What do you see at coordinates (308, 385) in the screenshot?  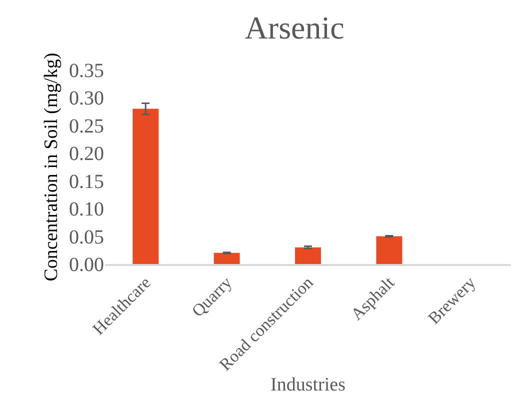 I see `x-axis-title: Industries` at bounding box center [308, 385].